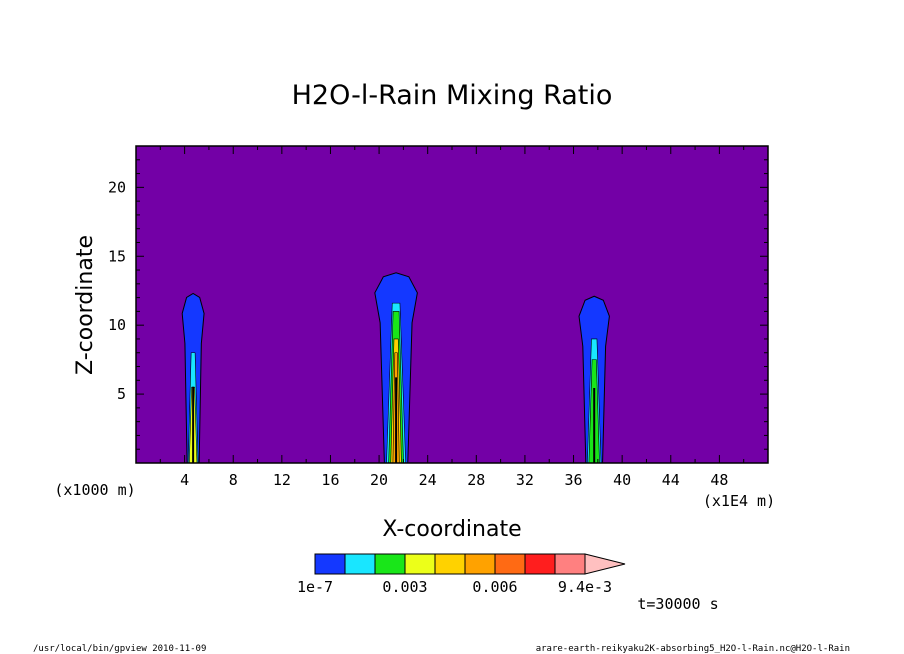  I want to click on colorbar-label: 1e-7, so click(315, 587).